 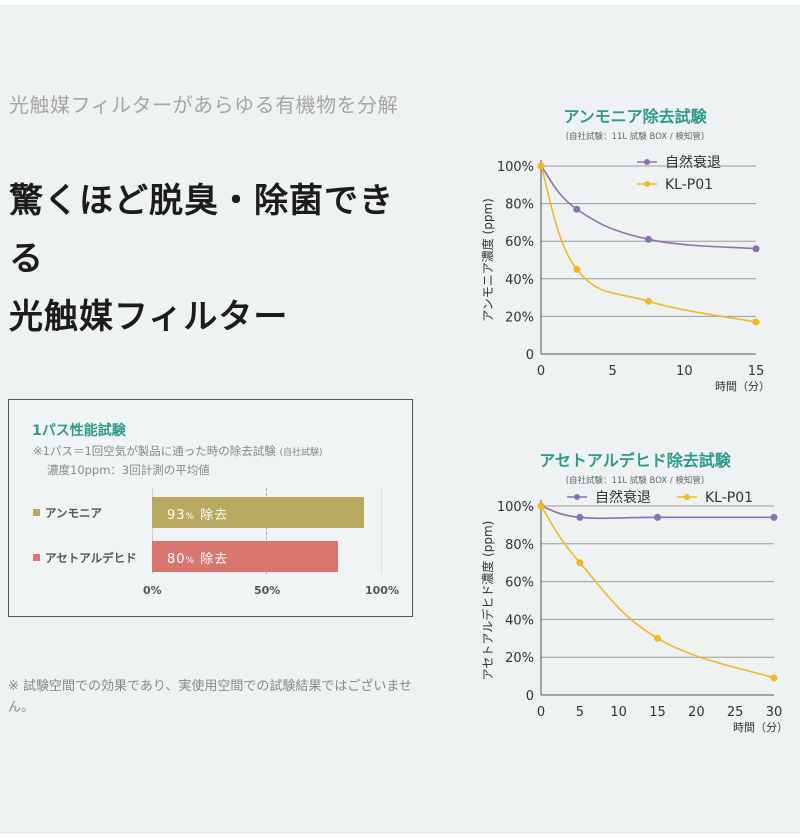 I want to click on tick-100: 100%, so click(x=382, y=590).